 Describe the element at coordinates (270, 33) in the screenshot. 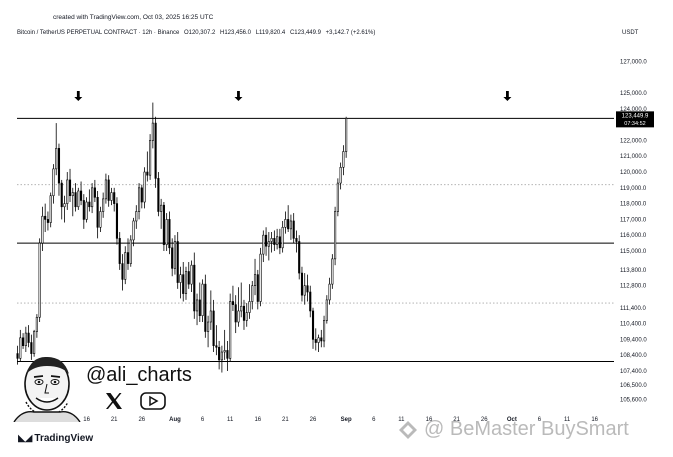

I see `low-value: L119,820.4` at that location.